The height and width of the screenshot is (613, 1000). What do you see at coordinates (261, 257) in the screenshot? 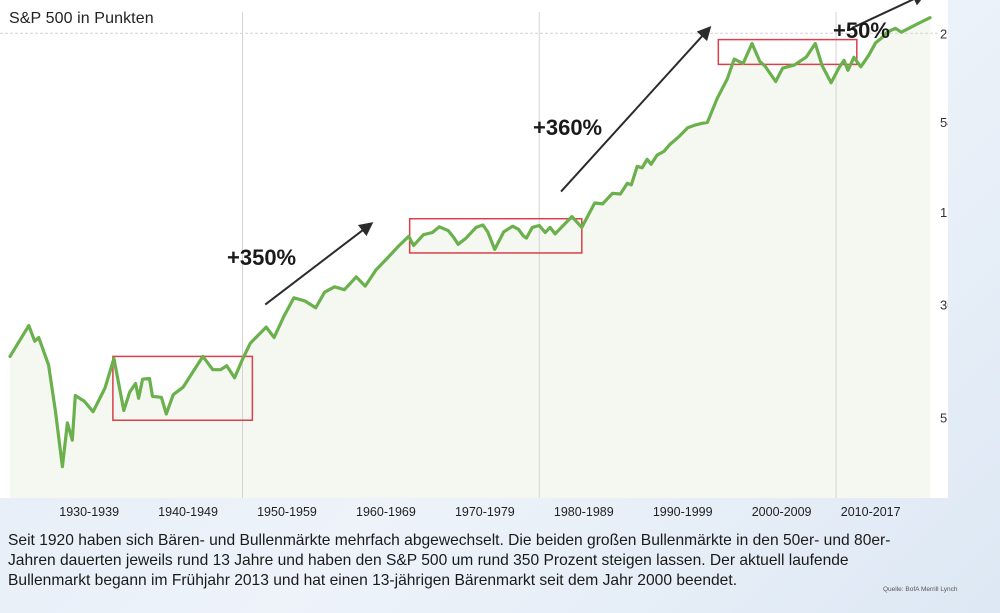
I see `annotation-label: +350%` at bounding box center [261, 257].